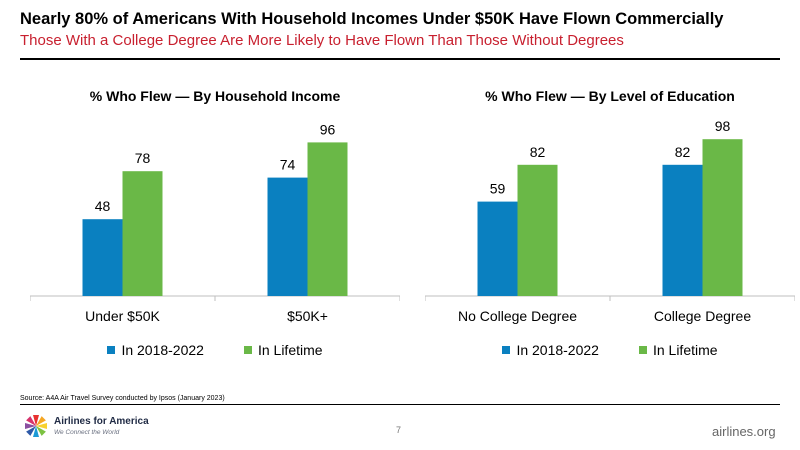 This screenshot has height=450, width=800. I want to click on x-tick-label: College Degree, so click(702, 316).